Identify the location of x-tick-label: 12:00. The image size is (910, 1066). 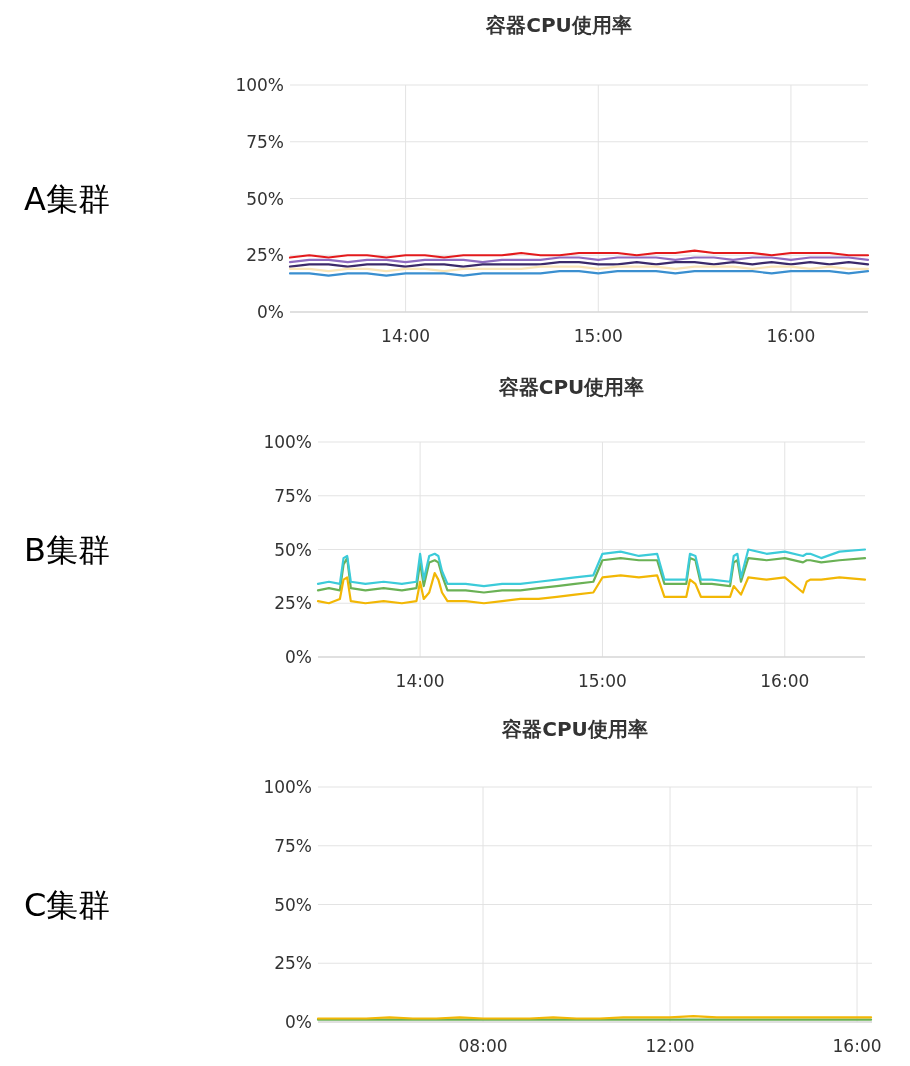
(670, 1046).